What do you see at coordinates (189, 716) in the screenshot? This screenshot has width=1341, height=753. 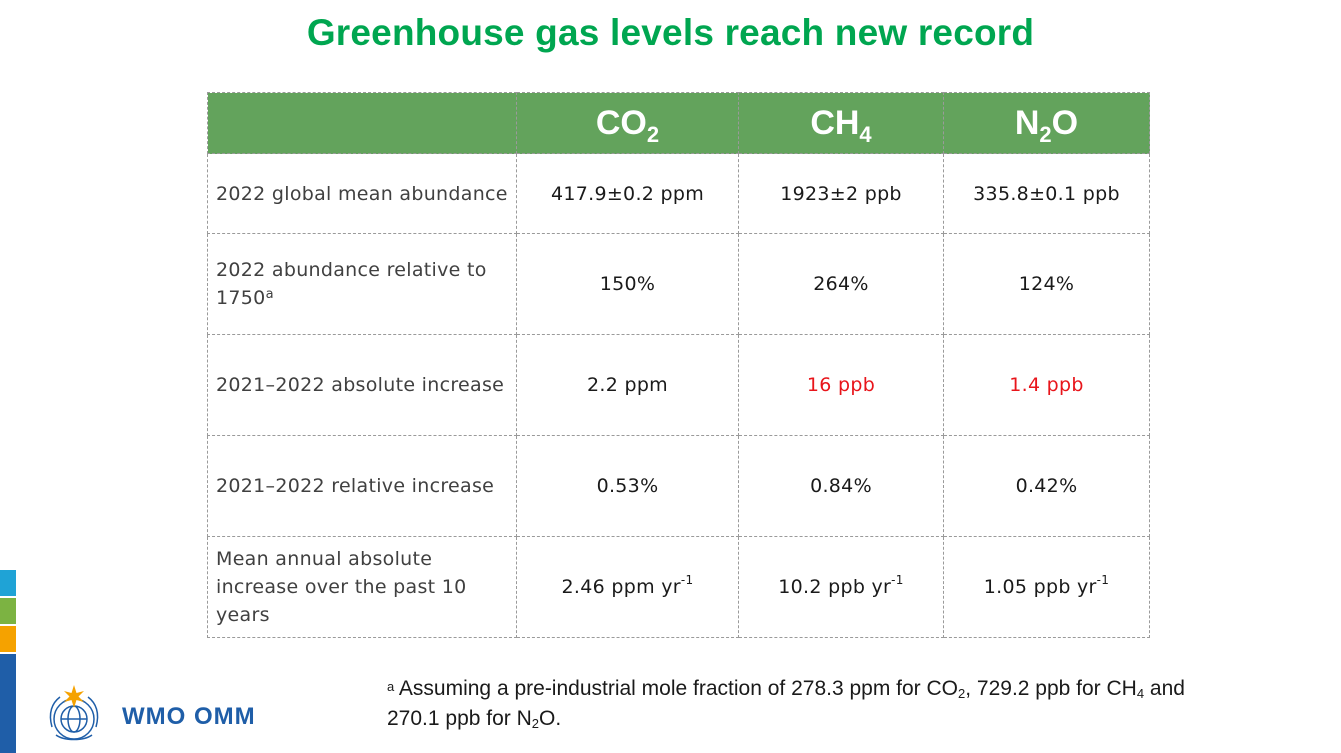 I see `wmo-logo-text: WMO OMM` at bounding box center [189, 716].